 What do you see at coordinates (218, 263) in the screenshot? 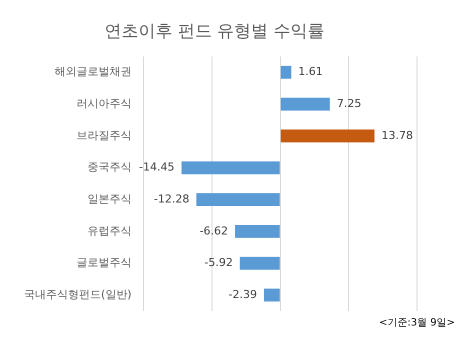
I see `data-label: -5.92` at bounding box center [218, 263].